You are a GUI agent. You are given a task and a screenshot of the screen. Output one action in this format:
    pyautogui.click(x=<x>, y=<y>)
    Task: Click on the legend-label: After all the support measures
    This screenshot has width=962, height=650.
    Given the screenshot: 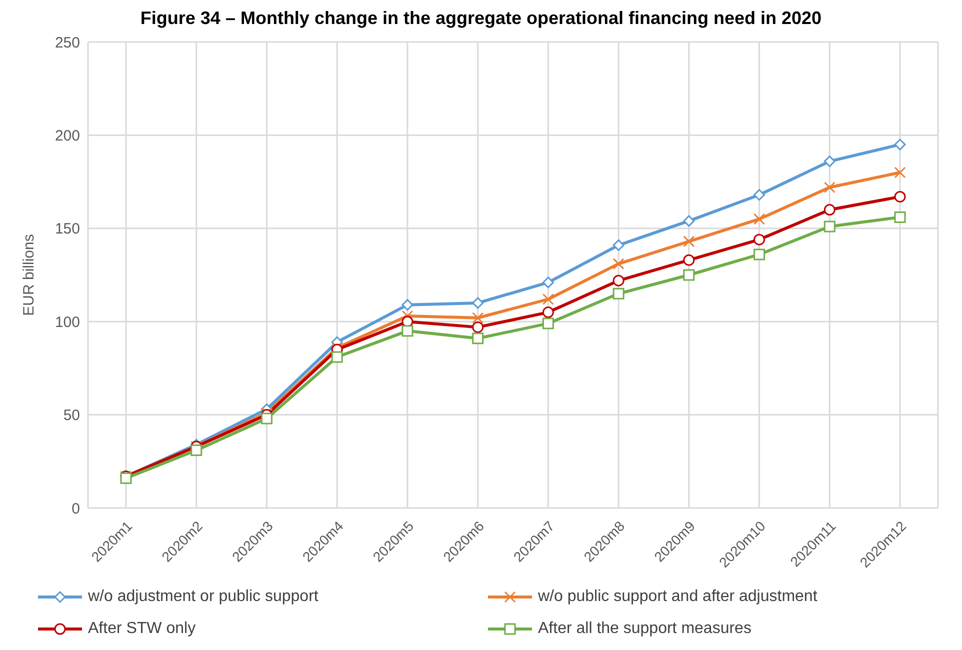 What is the action you would take?
    pyautogui.click(x=645, y=629)
    